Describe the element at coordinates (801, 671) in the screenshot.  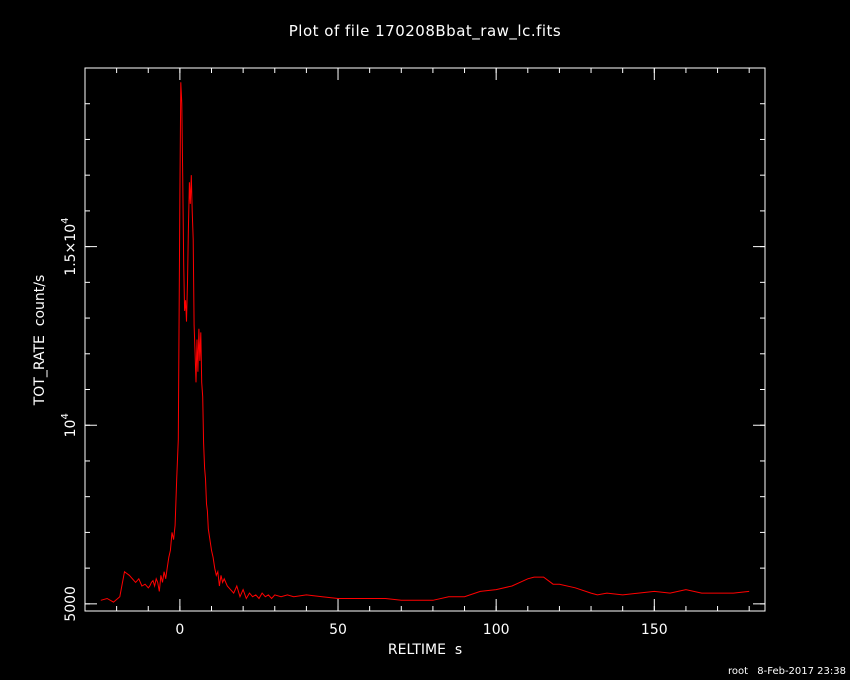
I see `footer-timestamp: 8-Feb-2017 23:38` at that location.